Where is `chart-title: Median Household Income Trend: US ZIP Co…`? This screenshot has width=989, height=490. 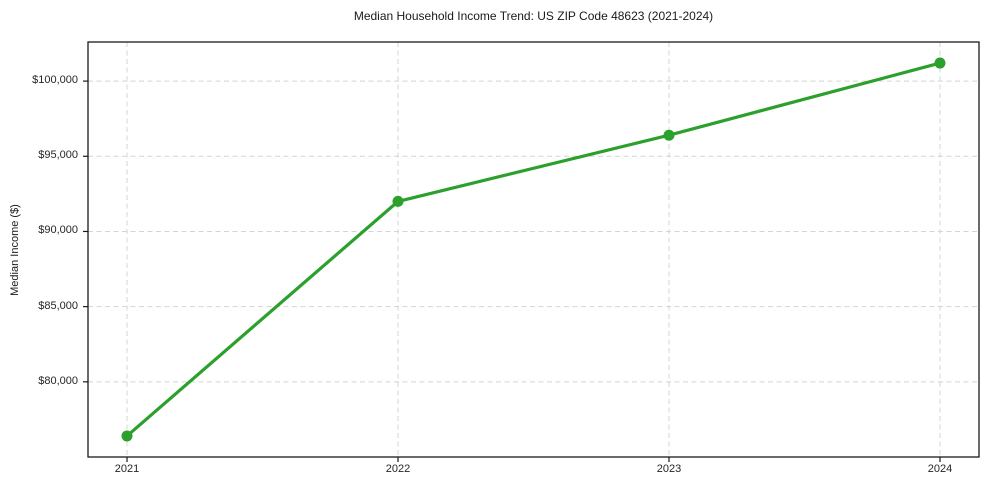 chart-title: Median Household Income Trend: US ZIP Co… is located at coordinates (533, 16).